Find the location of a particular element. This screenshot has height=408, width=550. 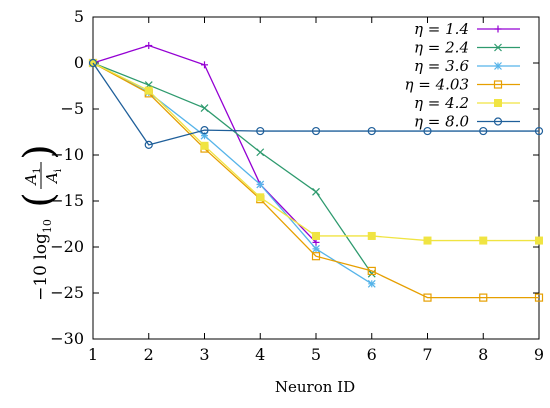

svg-text: Ai is located at coordinates (53, 177).